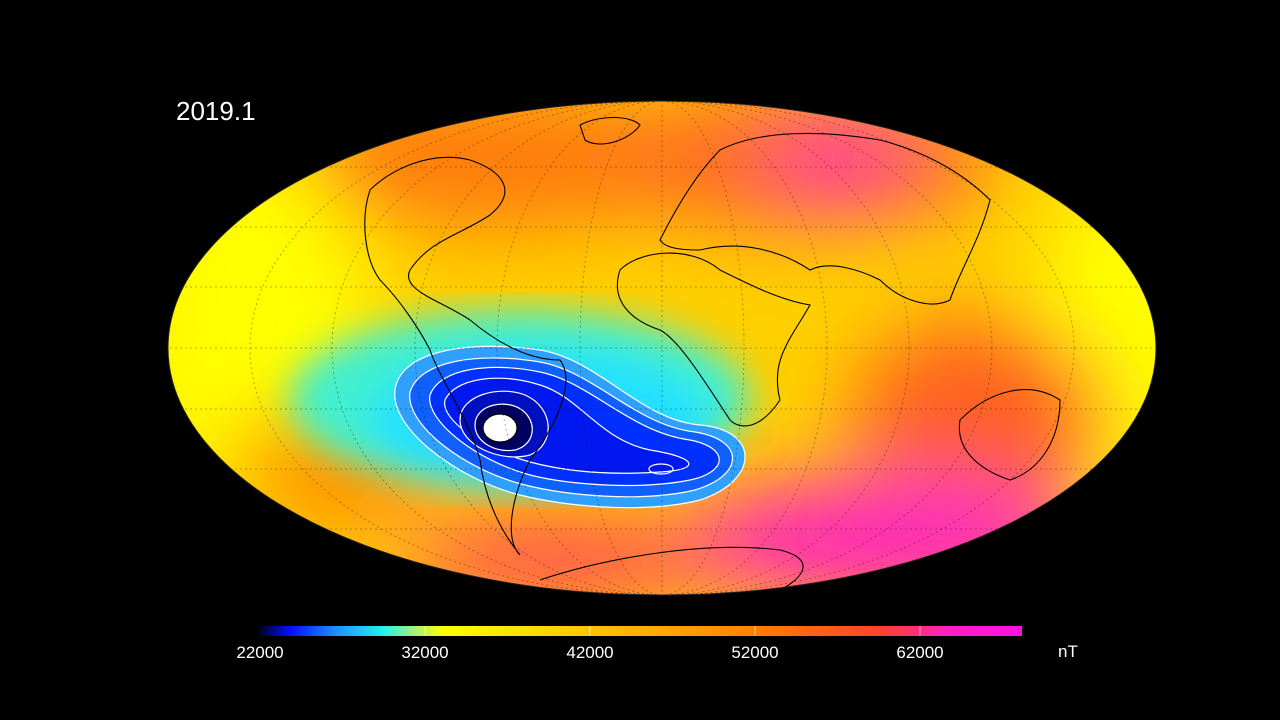 Image resolution: width=1280 pixels, height=720 pixels. I want to click on colorbar-tick-label: 22000, so click(260, 652).